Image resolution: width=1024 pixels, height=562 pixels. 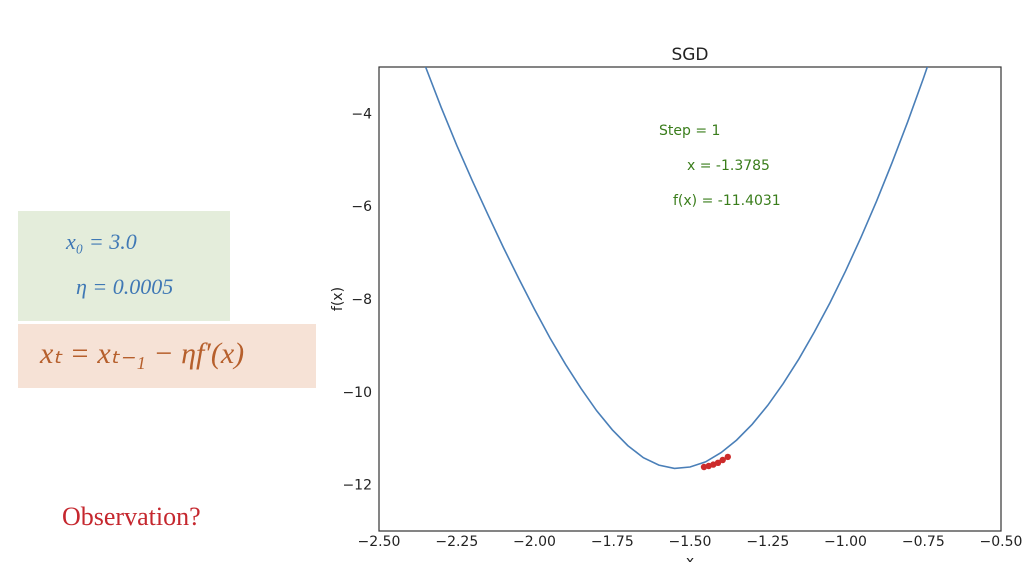 What do you see at coordinates (612, 542) in the screenshot?
I see `x-tick-label: −1.75` at bounding box center [612, 542].